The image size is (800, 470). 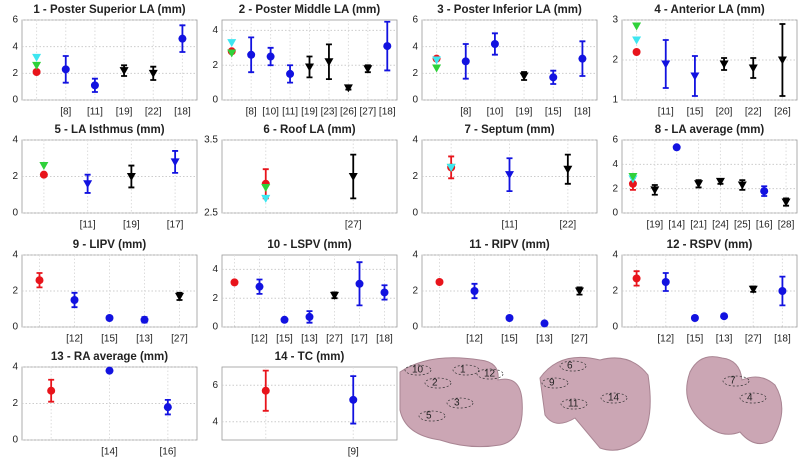 I want to click on chart-title: 7 - Septum (mm), so click(x=509, y=130).